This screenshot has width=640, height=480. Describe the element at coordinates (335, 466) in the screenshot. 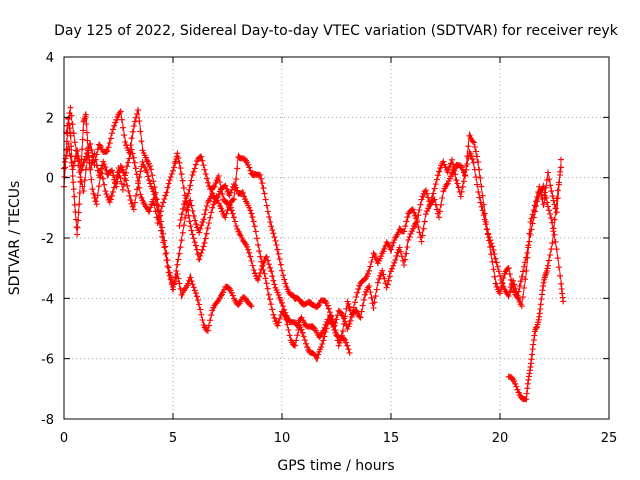

I see `x-axis-label: GPS time / hours` at that location.